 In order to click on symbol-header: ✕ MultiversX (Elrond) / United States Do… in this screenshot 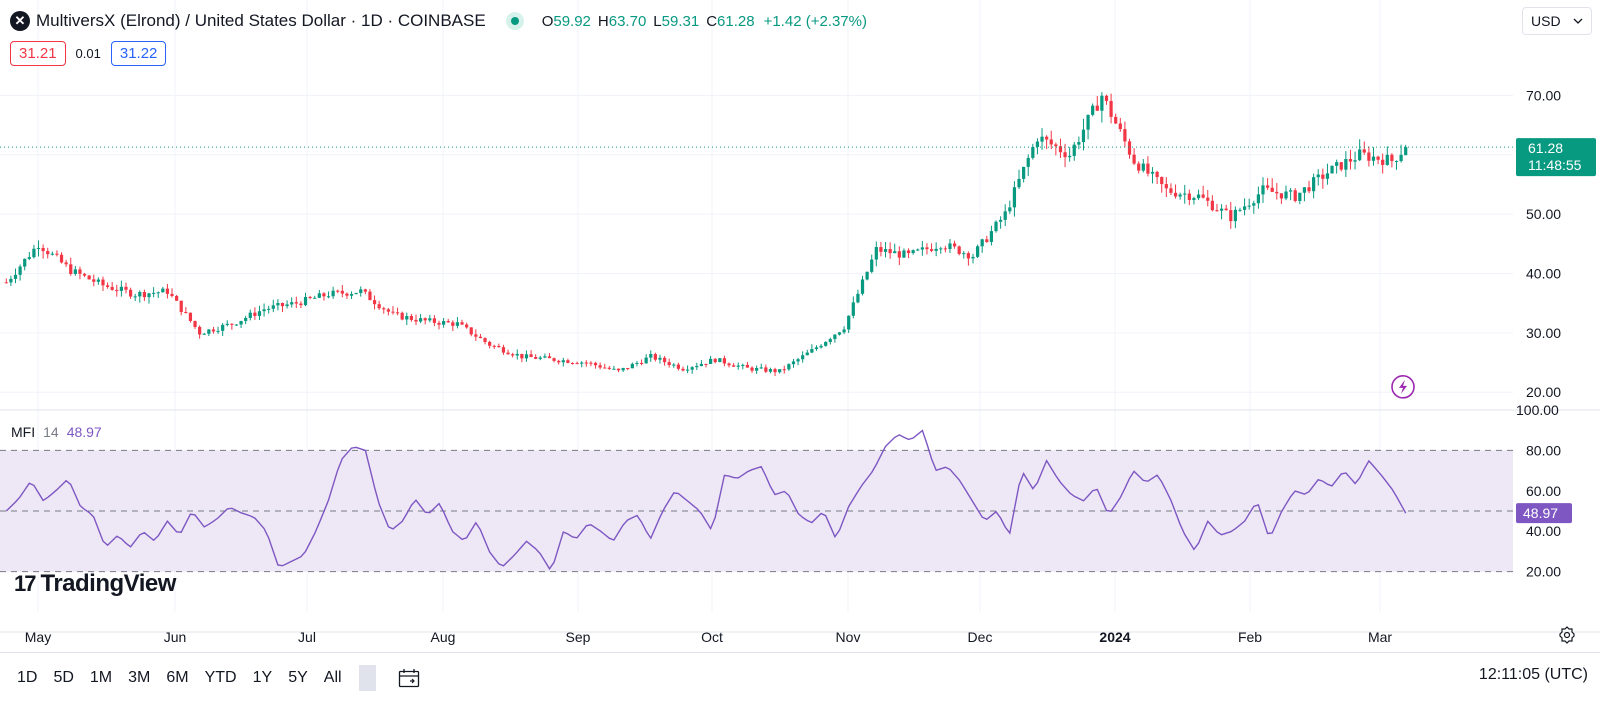, I will do `click(438, 21)`.